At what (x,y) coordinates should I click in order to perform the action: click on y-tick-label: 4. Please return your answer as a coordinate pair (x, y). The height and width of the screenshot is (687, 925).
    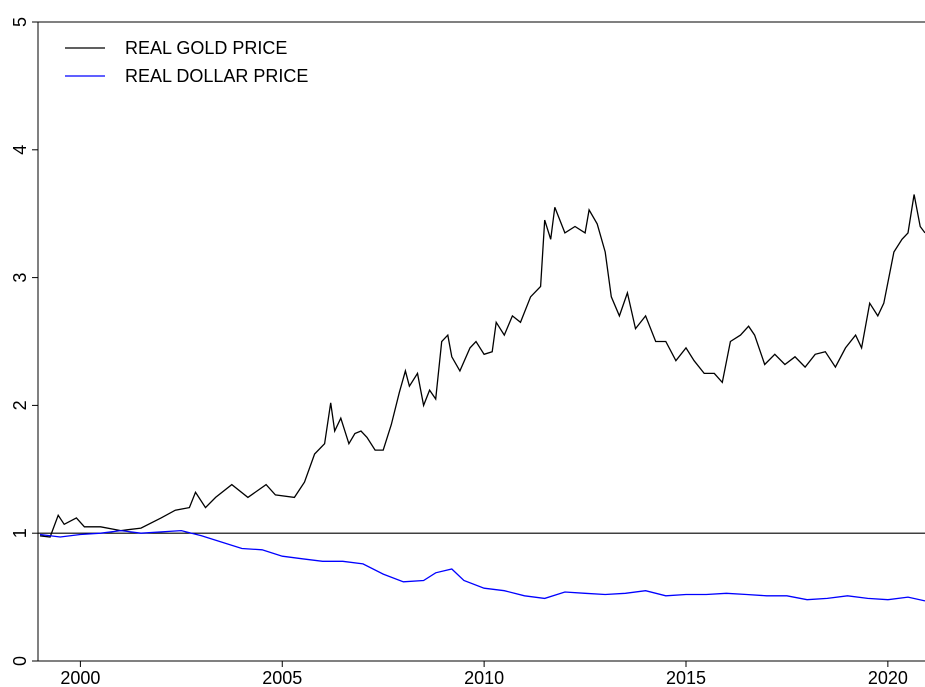
    Looking at the image, I should click on (20, 150).